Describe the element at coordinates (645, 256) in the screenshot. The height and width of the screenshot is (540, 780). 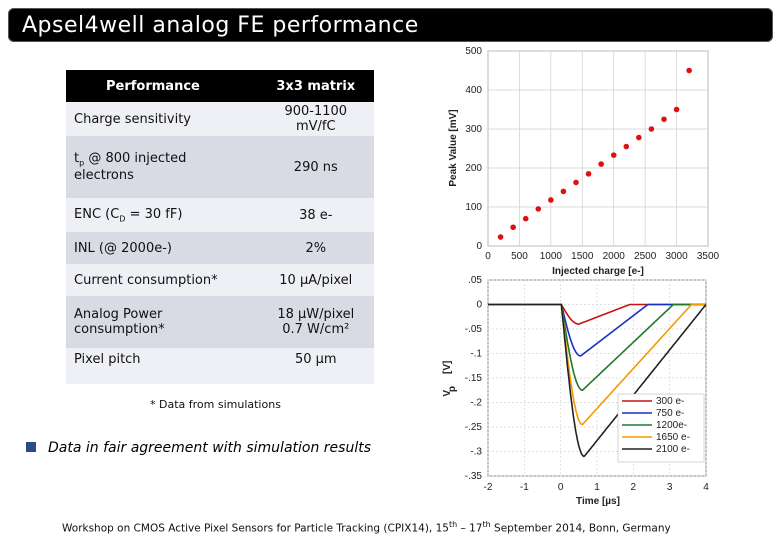
I see `x-tick-label: 2500` at that location.